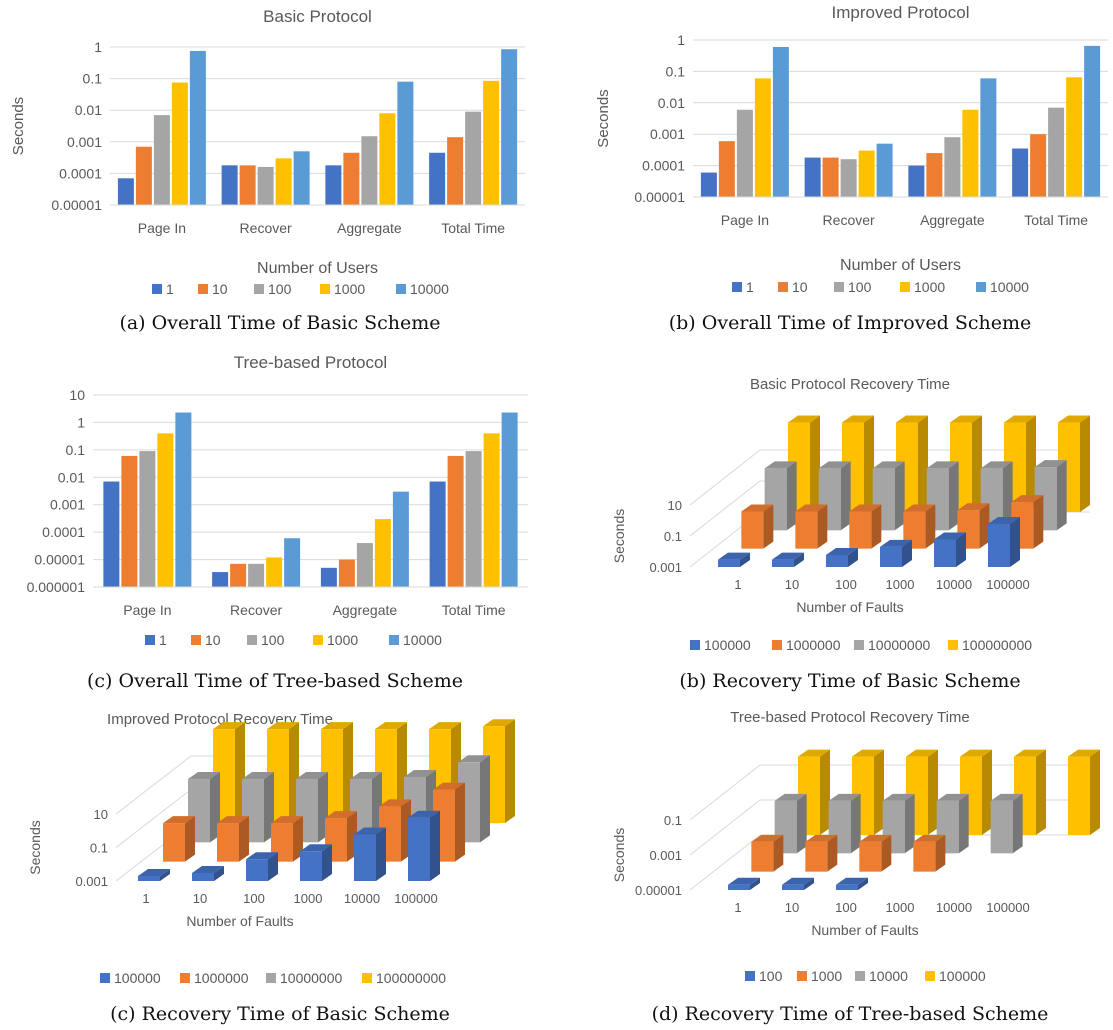  What do you see at coordinates (280, 1014) in the screenshot?
I see `caption-c2: (c) Recovery Time of Basic Scheme` at bounding box center [280, 1014].